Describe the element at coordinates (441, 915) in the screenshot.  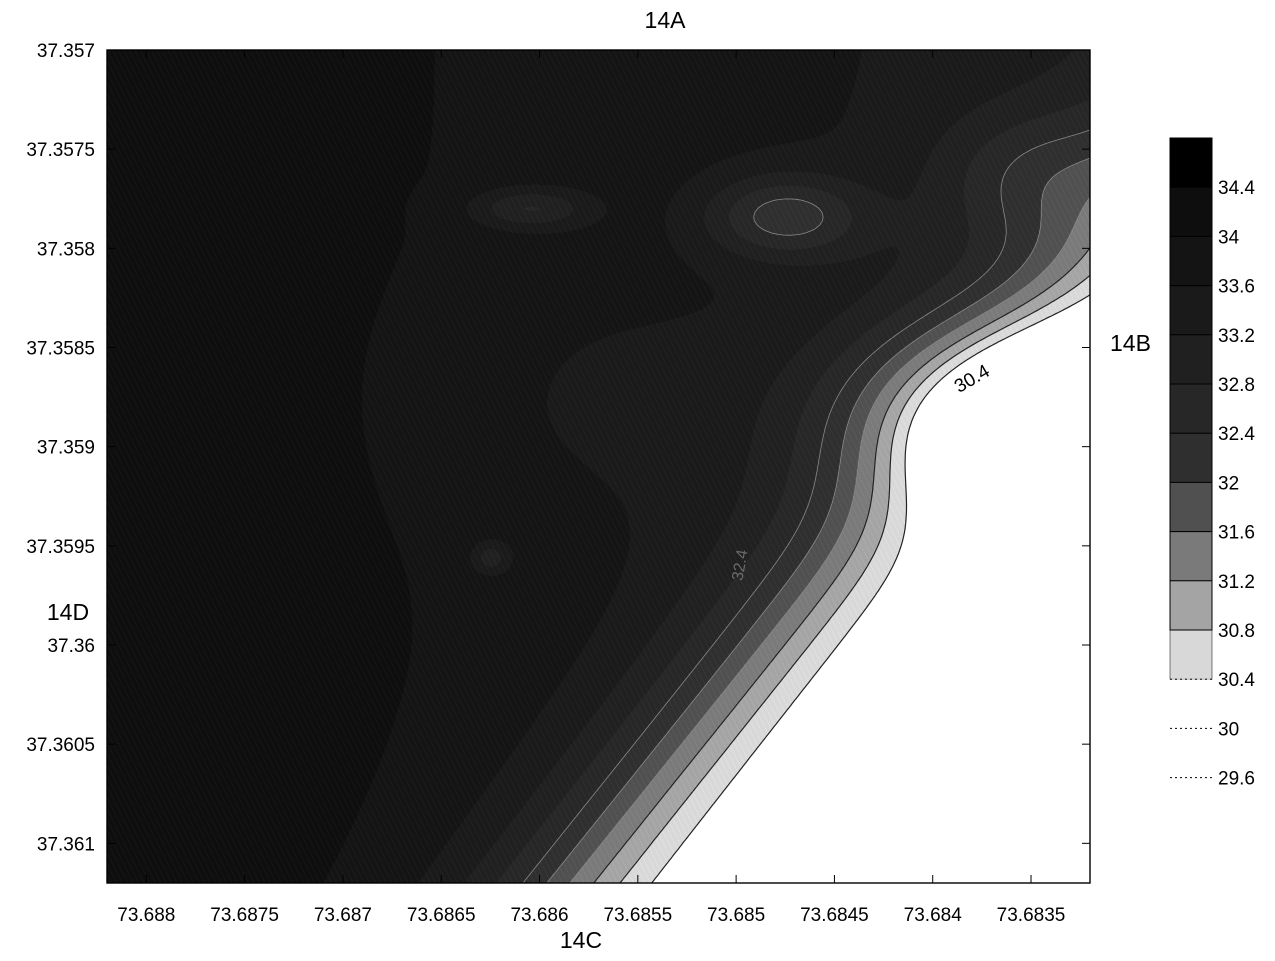
I see `x-tick-label: 73.6865` at that location.